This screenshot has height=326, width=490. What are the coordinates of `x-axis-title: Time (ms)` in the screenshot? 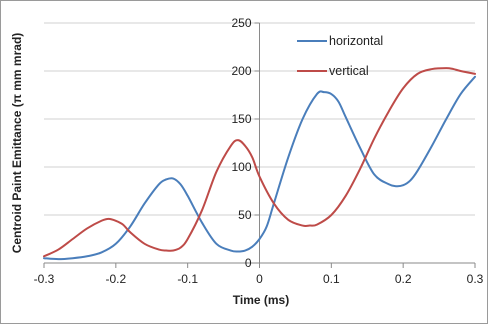 It's located at (261, 300).